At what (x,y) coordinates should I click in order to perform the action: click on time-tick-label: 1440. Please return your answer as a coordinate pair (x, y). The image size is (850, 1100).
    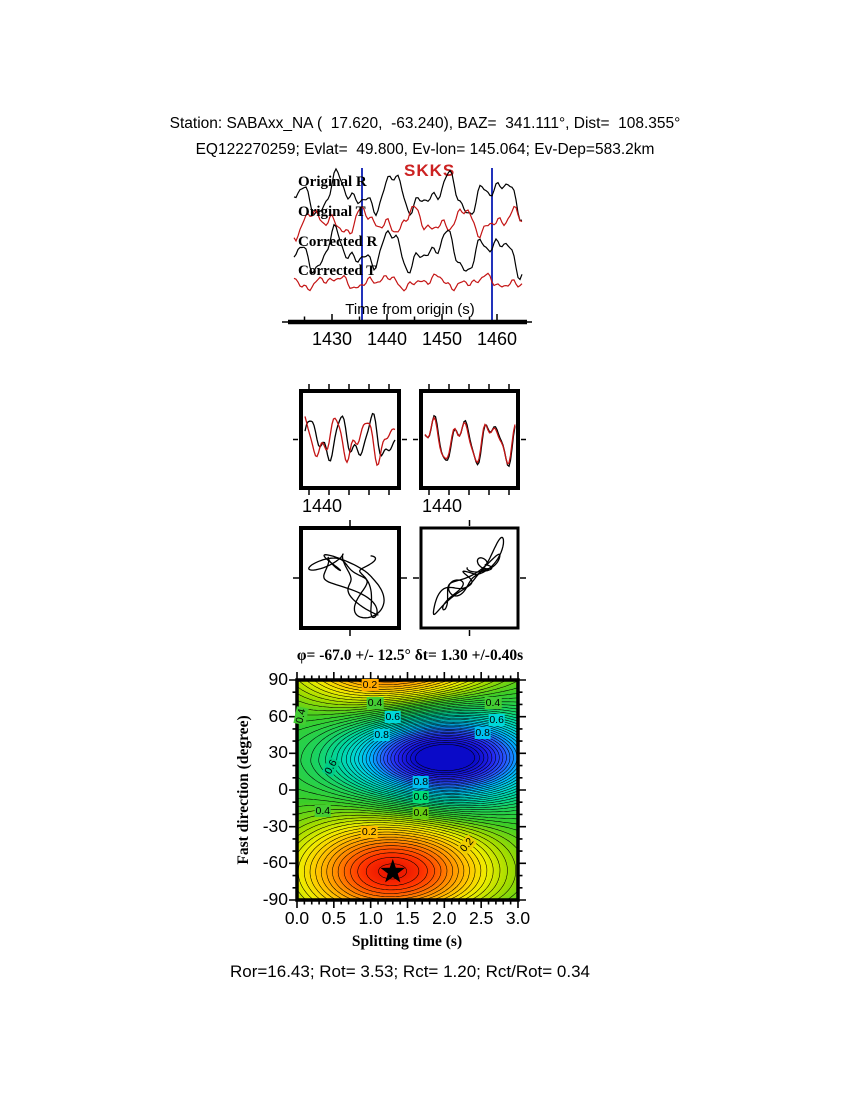
    Looking at the image, I should click on (387, 339).